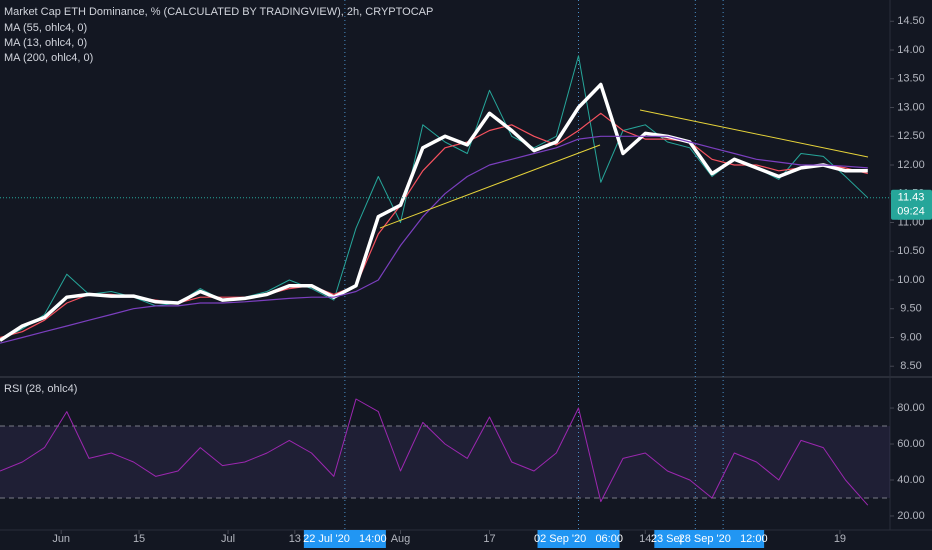 The width and height of the screenshot is (932, 550). Describe the element at coordinates (911, 21) in the screenshot. I see `y-tick-label: 14.50` at that location.